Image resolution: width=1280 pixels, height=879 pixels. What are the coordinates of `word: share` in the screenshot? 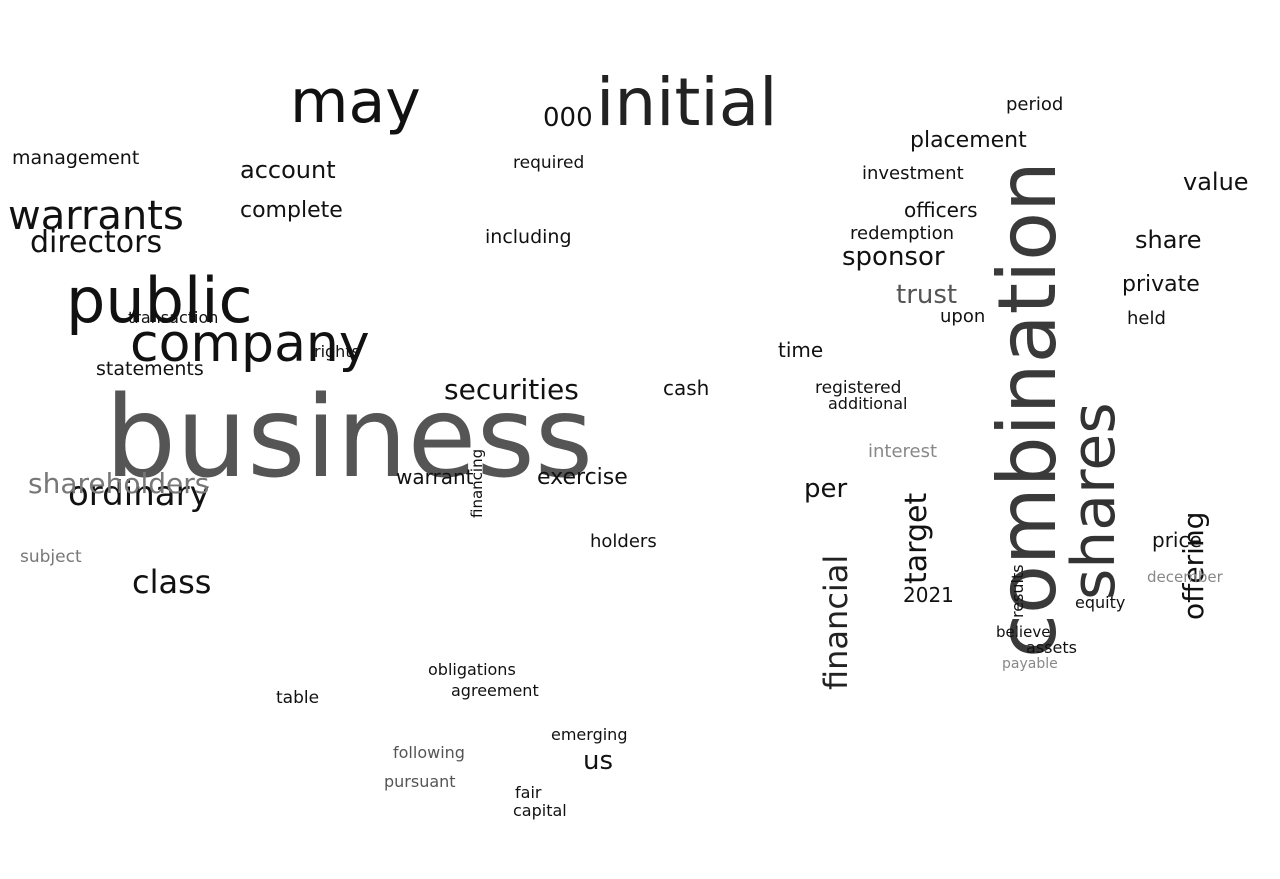 It's located at (1168, 240).